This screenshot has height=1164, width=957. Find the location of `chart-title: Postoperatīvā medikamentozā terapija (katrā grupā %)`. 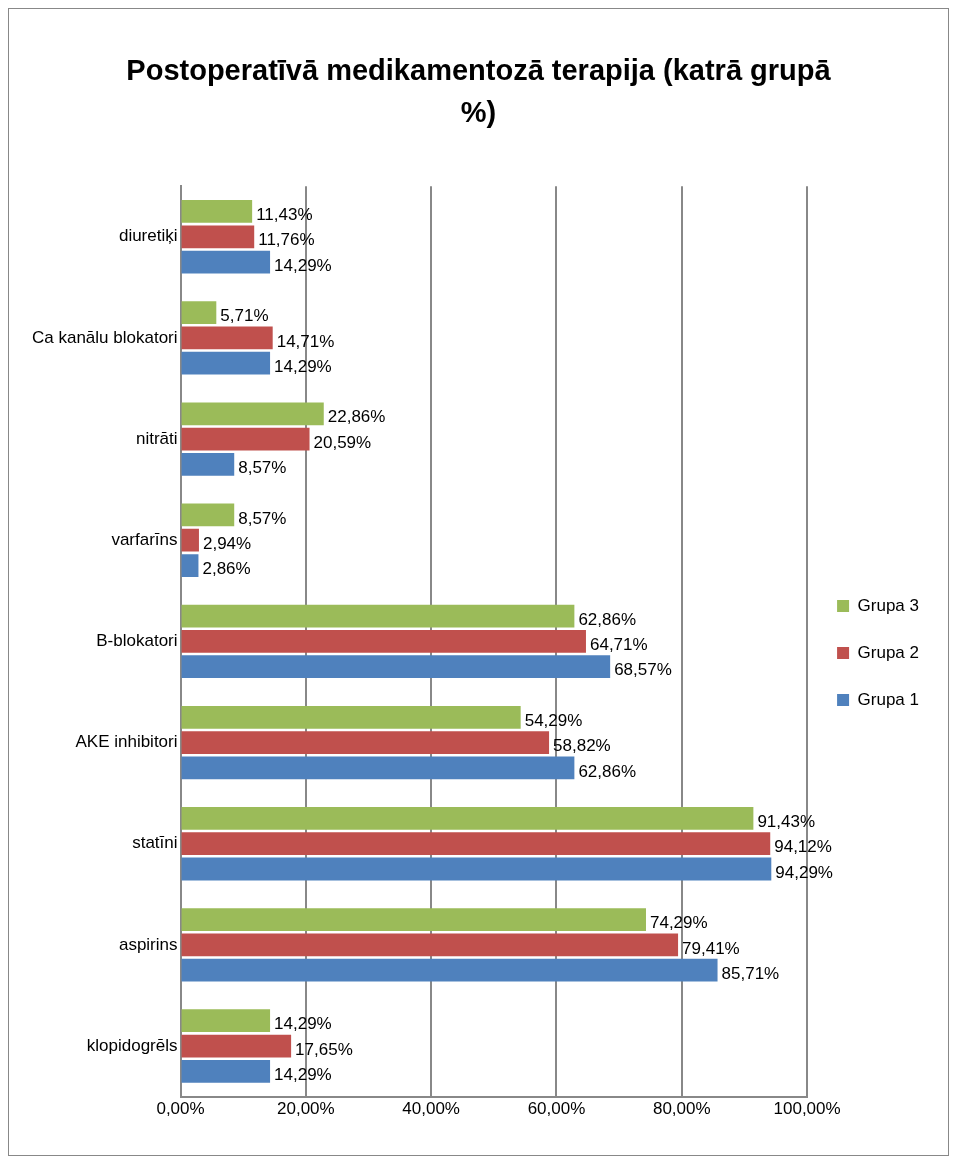

chart-title: Postoperatīvā medikamentozā terapija (katrā grupā %) is located at coordinates (478, 91).